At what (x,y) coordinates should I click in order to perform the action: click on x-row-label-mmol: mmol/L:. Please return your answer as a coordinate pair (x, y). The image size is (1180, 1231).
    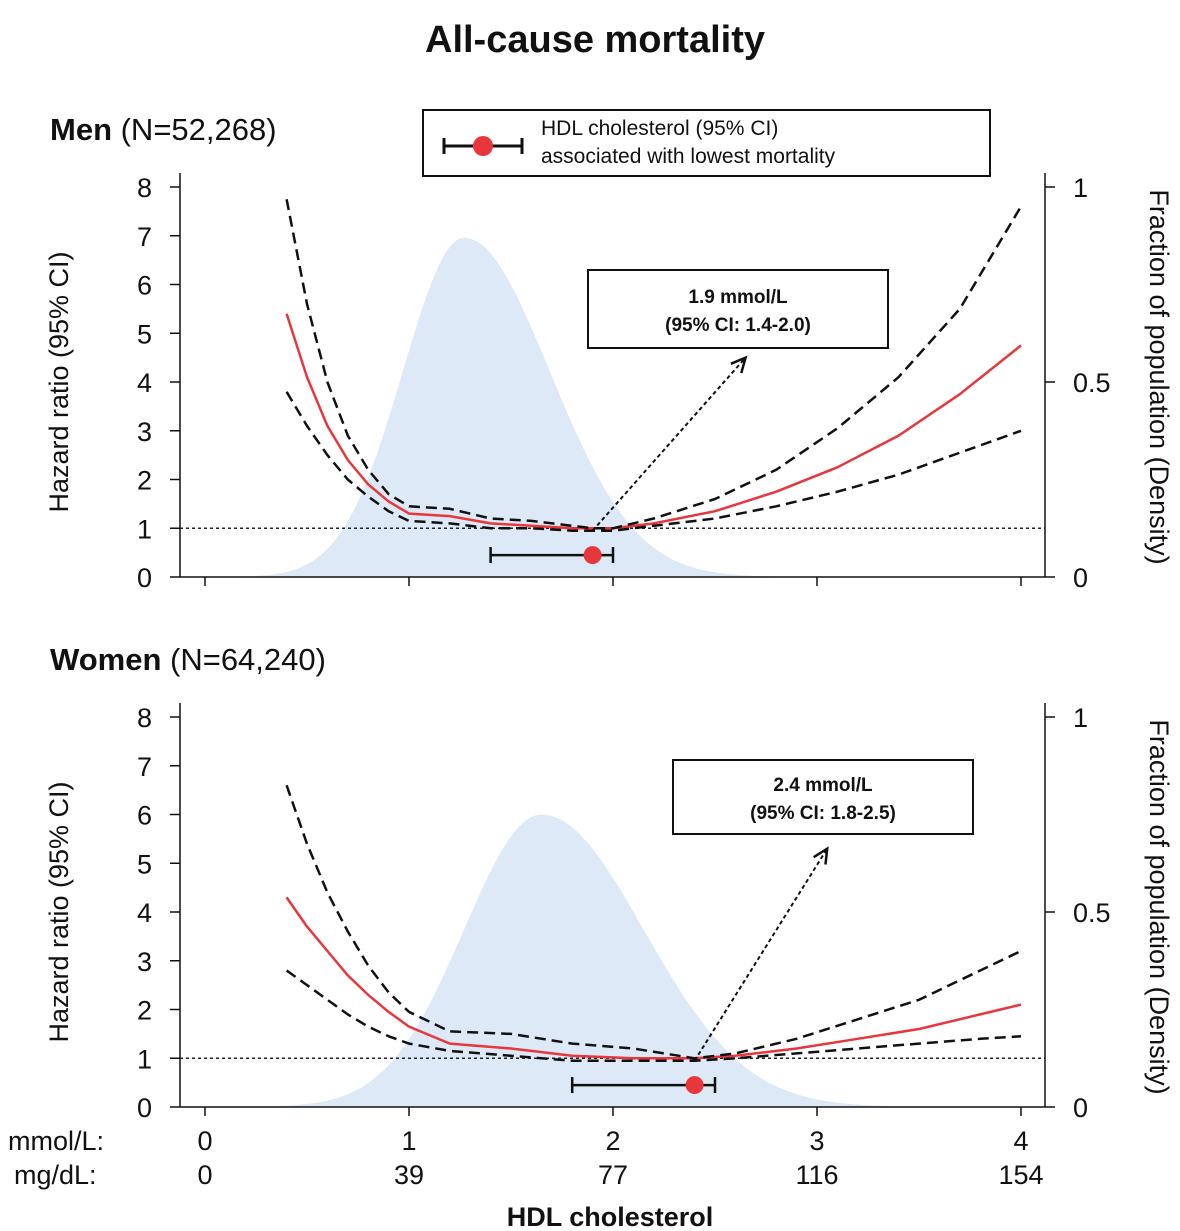
    Looking at the image, I should click on (56, 1141).